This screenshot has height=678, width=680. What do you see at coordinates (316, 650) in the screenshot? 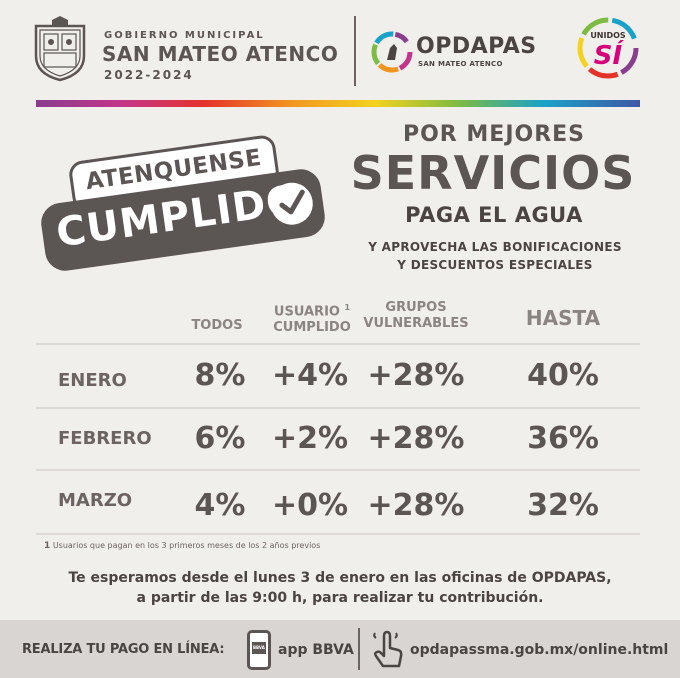
I see `app-bbva-link: app BBVA` at bounding box center [316, 650].